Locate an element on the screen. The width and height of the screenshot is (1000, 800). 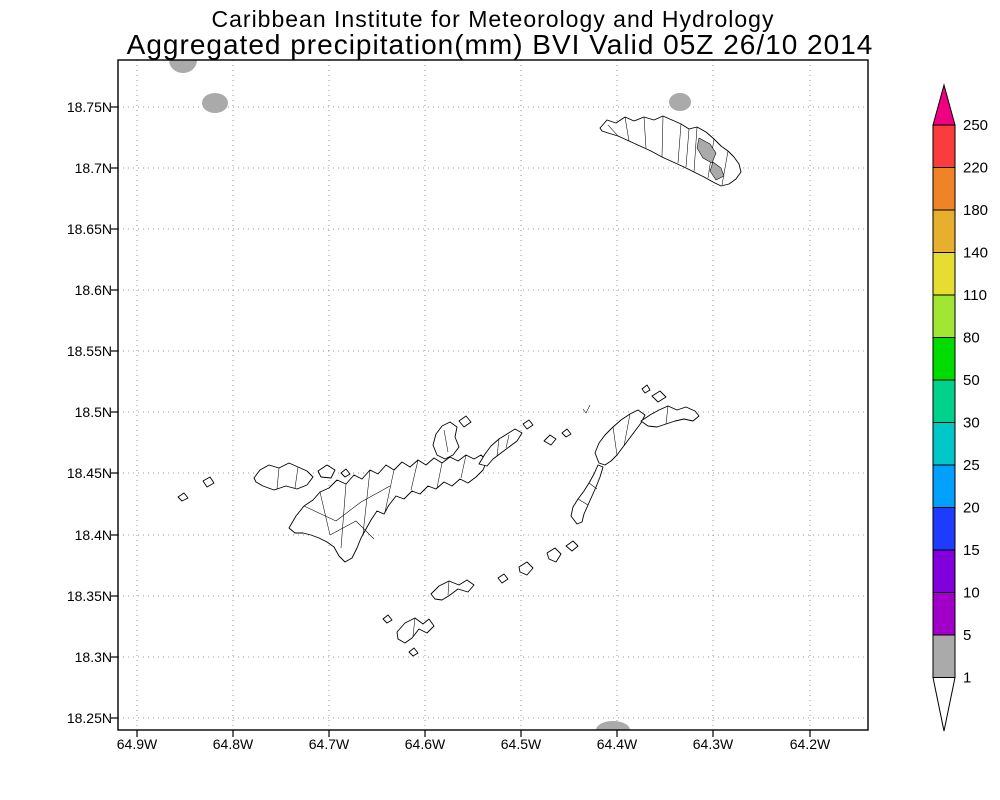
colorbar-label: 80 is located at coordinates (971, 338).